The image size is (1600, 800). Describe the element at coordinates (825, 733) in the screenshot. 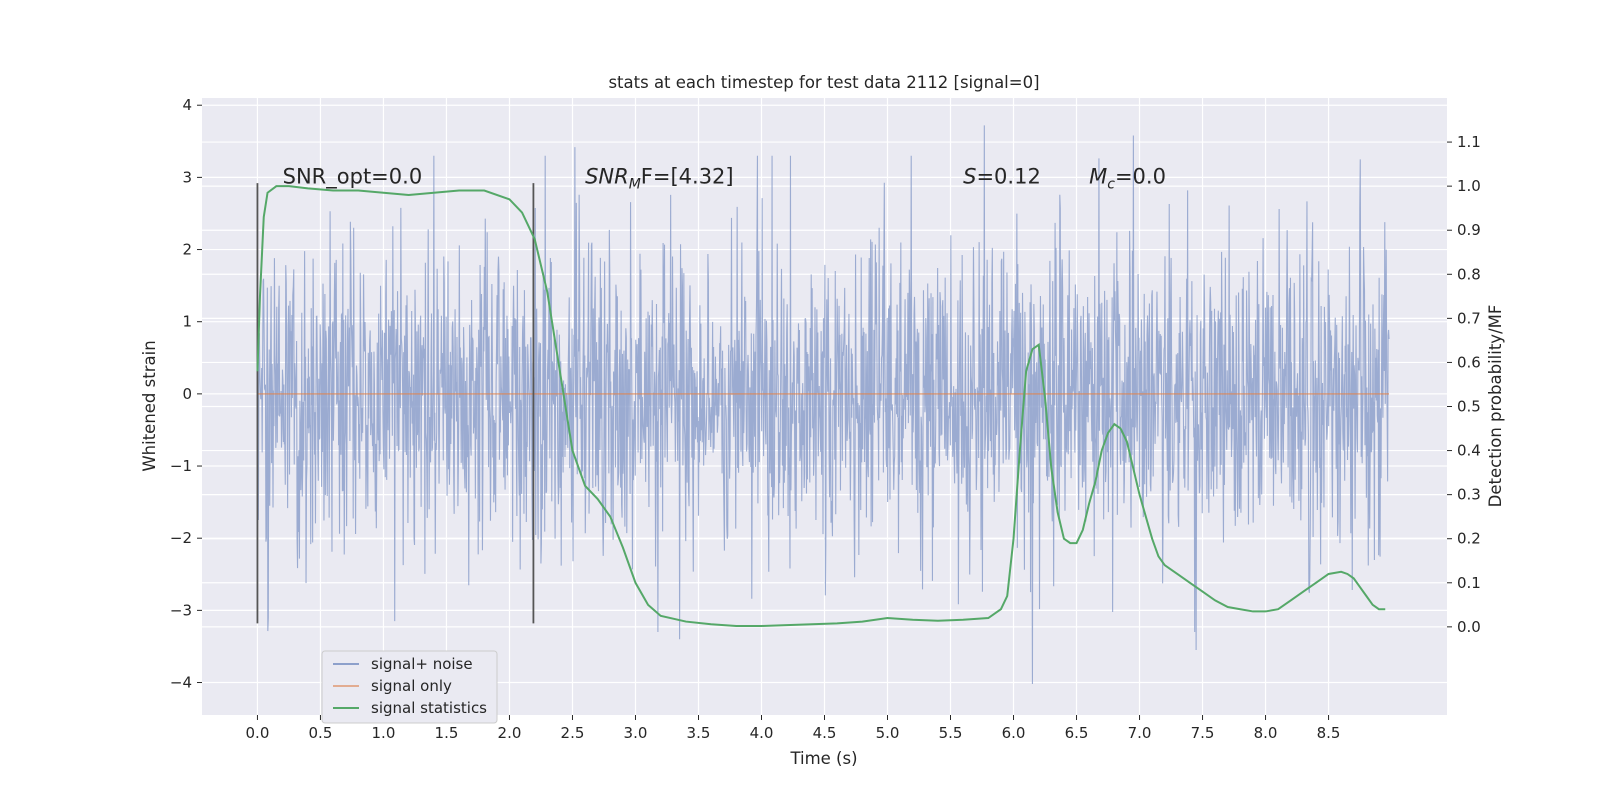

I see `x-tick-label: 4.5` at that location.